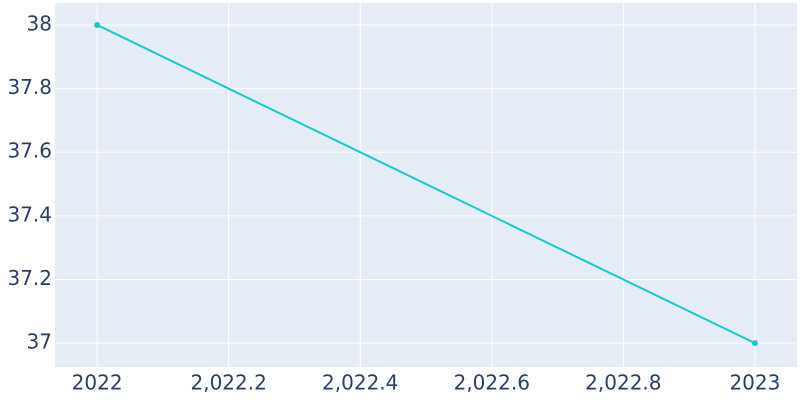 This screenshot has width=800, height=400. Describe the element at coordinates (754, 383) in the screenshot. I see `x-tick-label: 2023` at that location.